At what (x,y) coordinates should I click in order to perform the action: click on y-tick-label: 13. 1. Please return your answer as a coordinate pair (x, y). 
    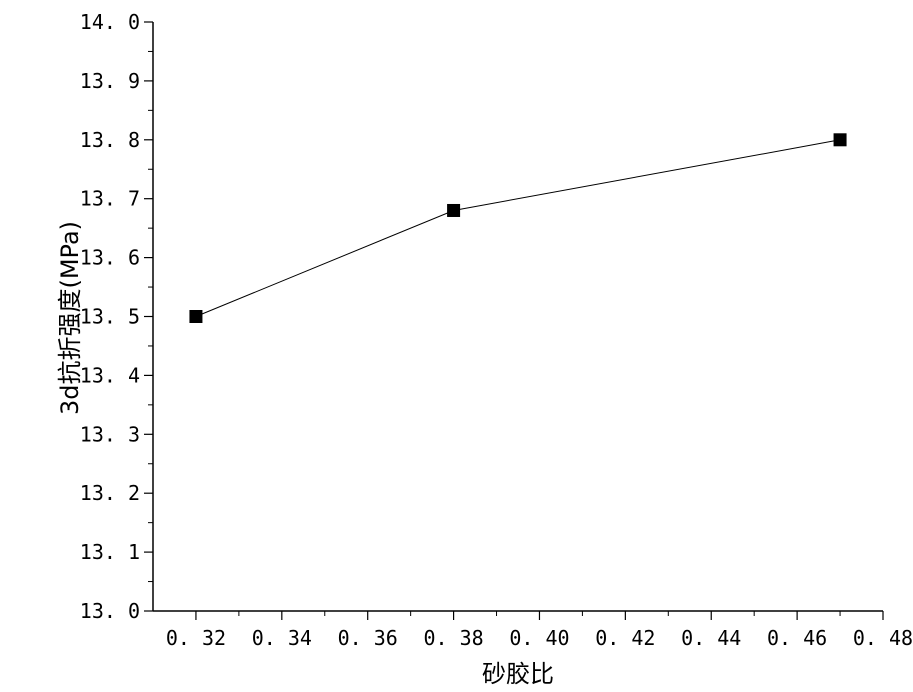
    Looking at the image, I should click on (110, 552).